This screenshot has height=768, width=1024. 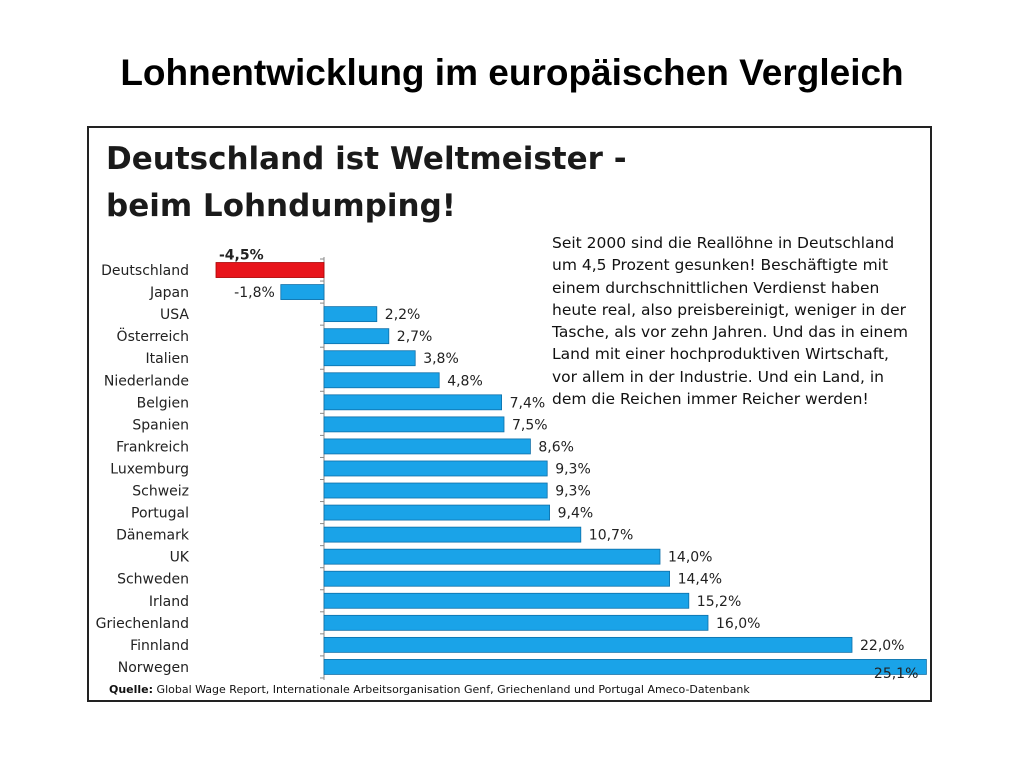 What do you see at coordinates (465, 381) in the screenshot?
I see `value-label: 4,8%` at bounding box center [465, 381].